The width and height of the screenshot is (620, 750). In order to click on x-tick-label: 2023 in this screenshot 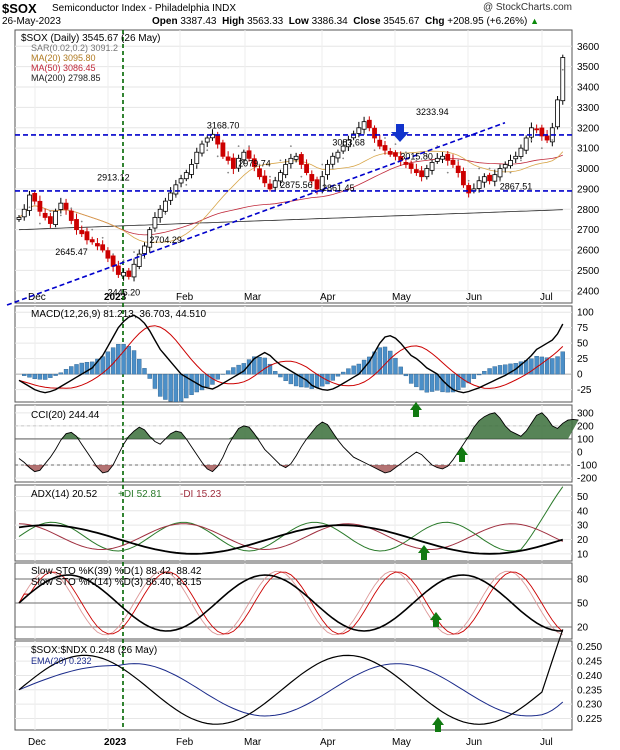, I will do `click(115, 297)`.